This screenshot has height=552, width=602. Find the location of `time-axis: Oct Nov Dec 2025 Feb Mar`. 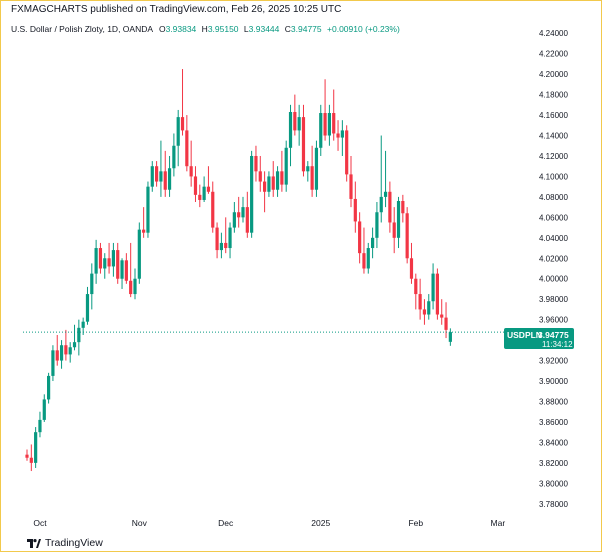

time-axis: Oct Nov Dec 2025 Feb Mar is located at coordinates (269, 523).